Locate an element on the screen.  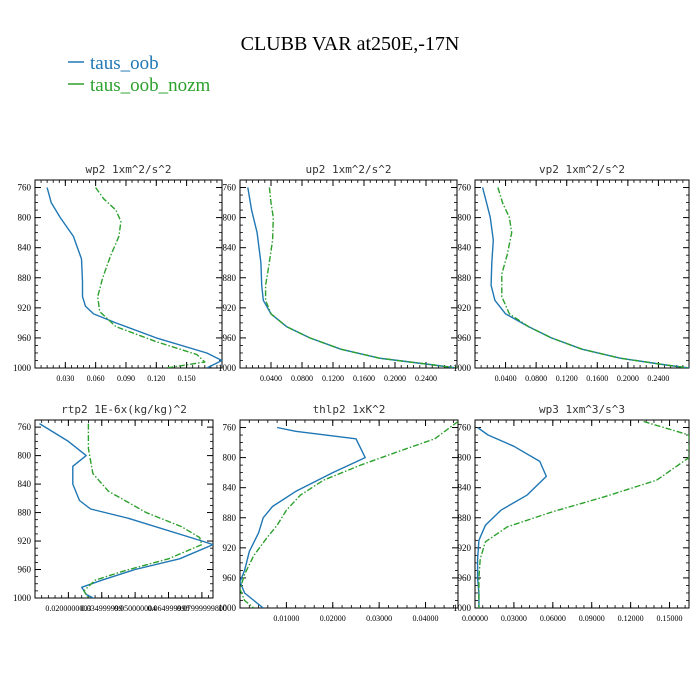
x-tick-label: 0.06000 is located at coordinates (553, 618).